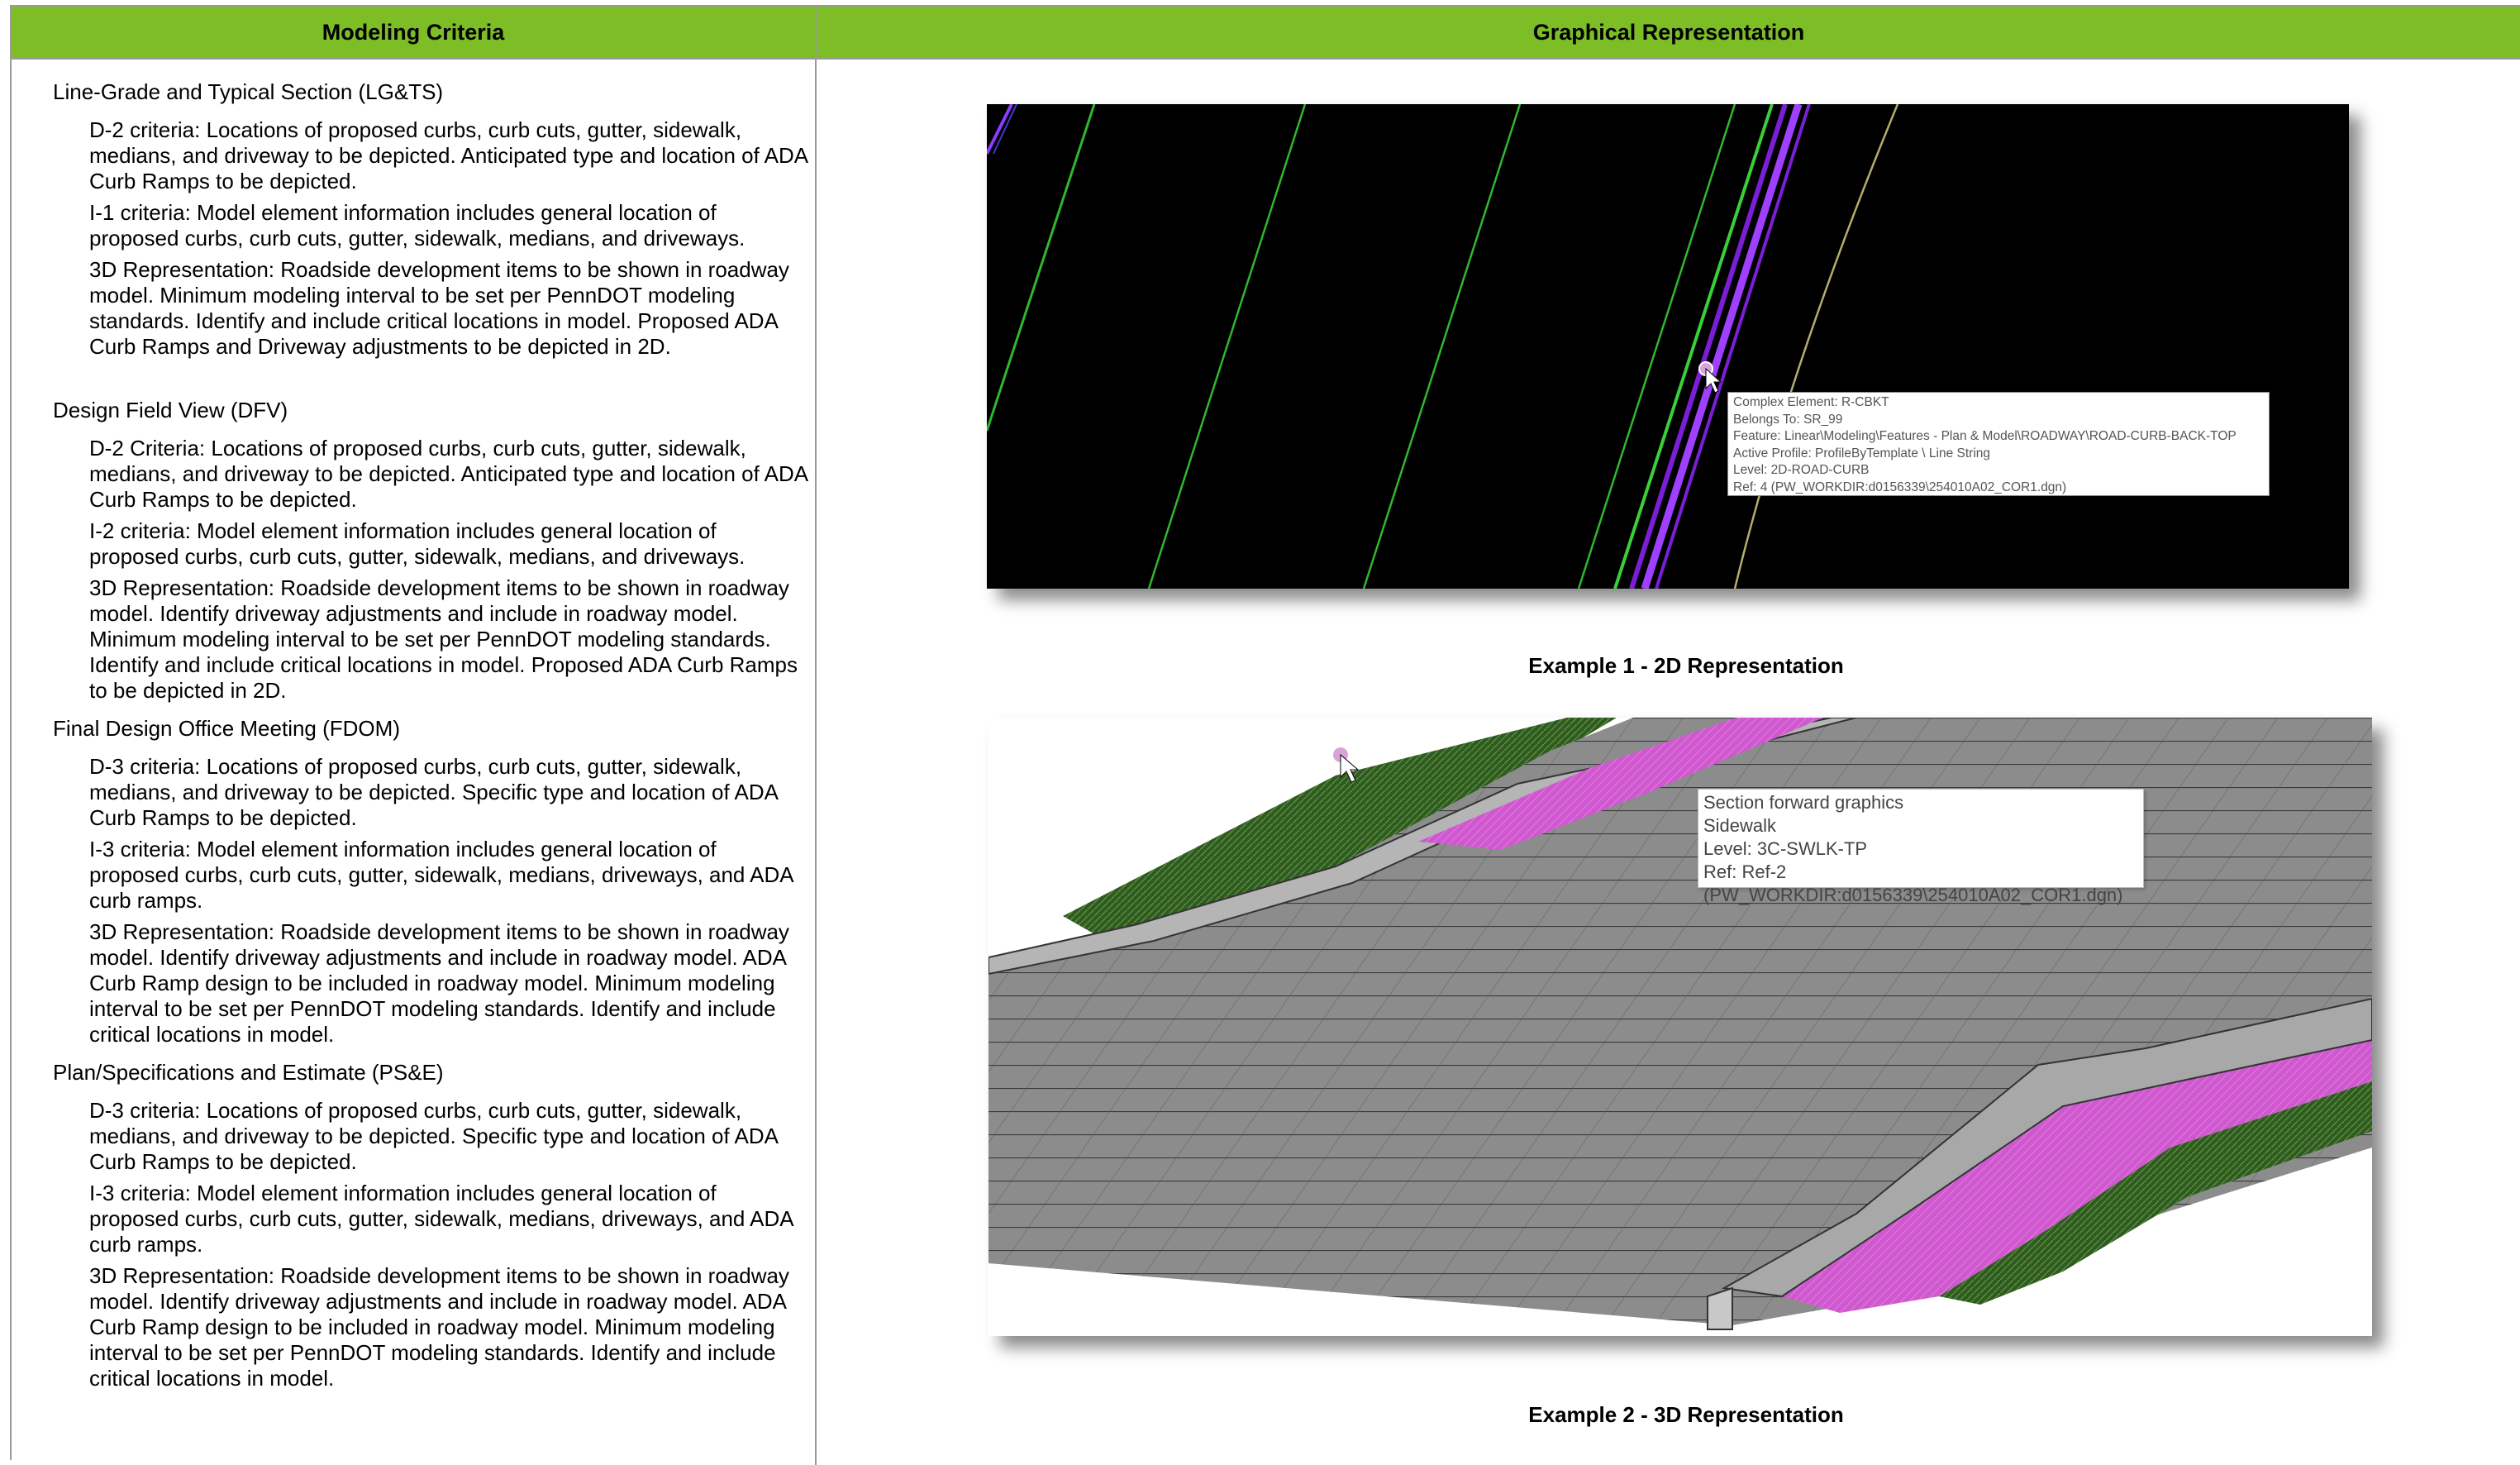 This screenshot has width=2520, height=1465. What do you see at coordinates (1803, 802) in the screenshot?
I see `tooltip-line: Section forward graphics` at bounding box center [1803, 802].